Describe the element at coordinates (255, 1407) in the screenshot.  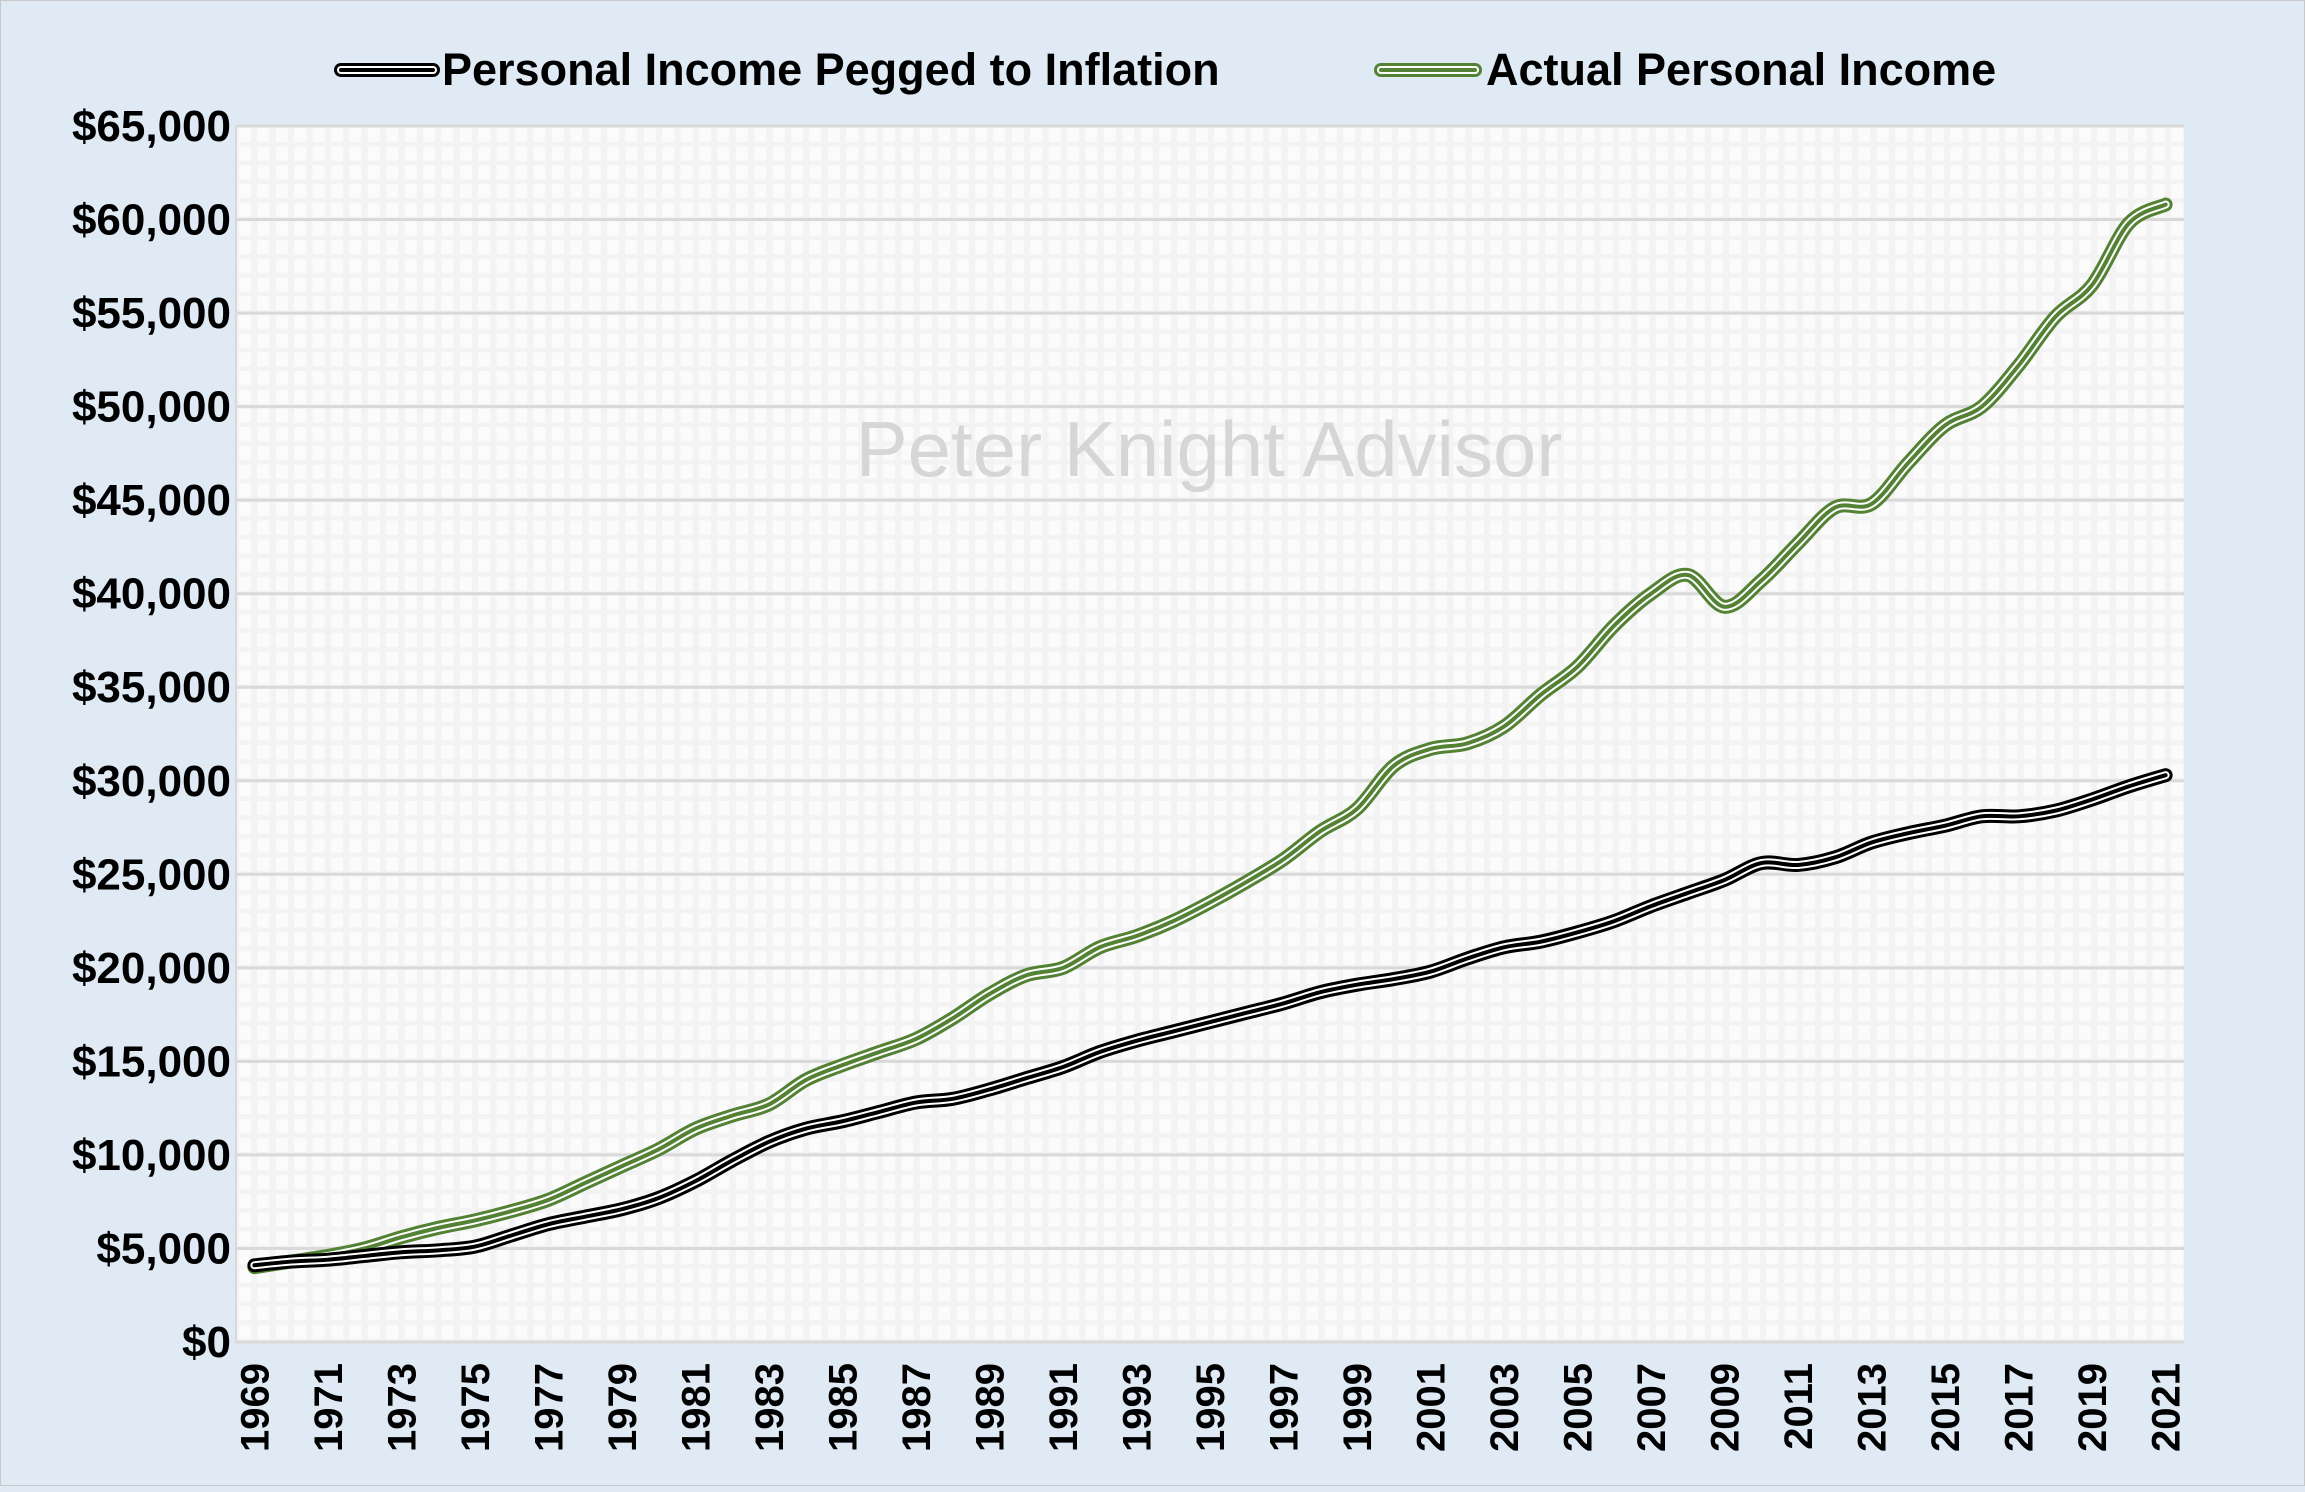
I see `x-tick-label: 1969` at that location.